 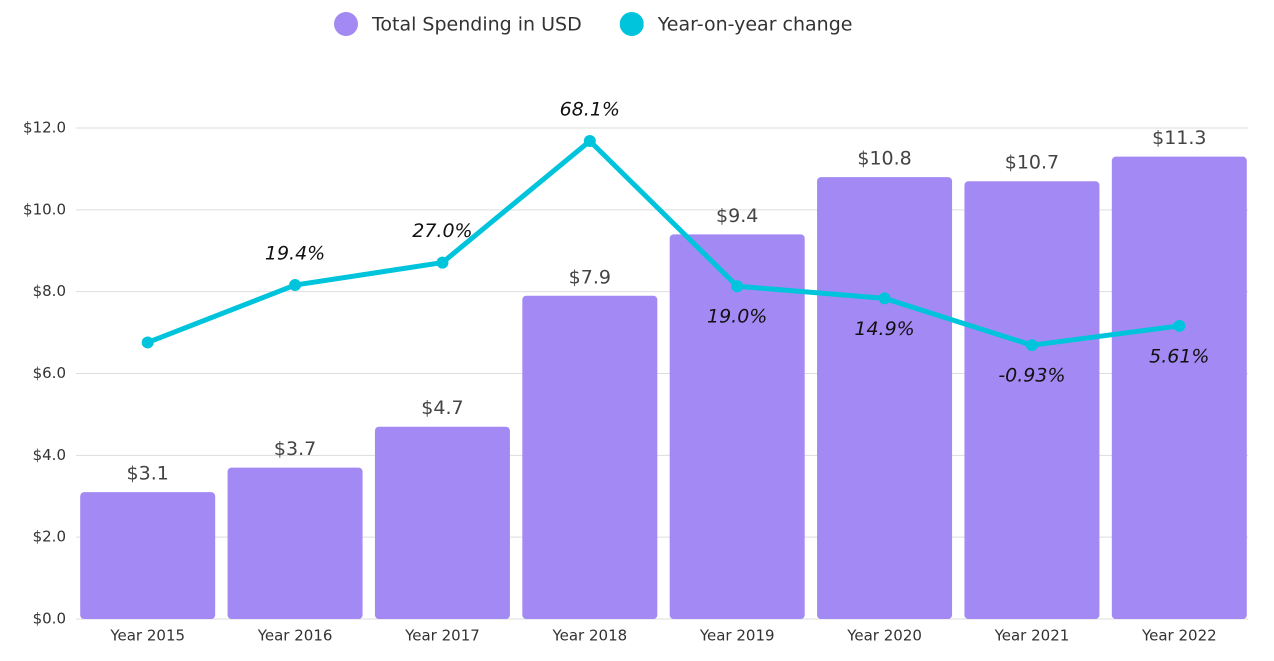 I want to click on bar-value-label: $3.7, so click(x=295, y=449).